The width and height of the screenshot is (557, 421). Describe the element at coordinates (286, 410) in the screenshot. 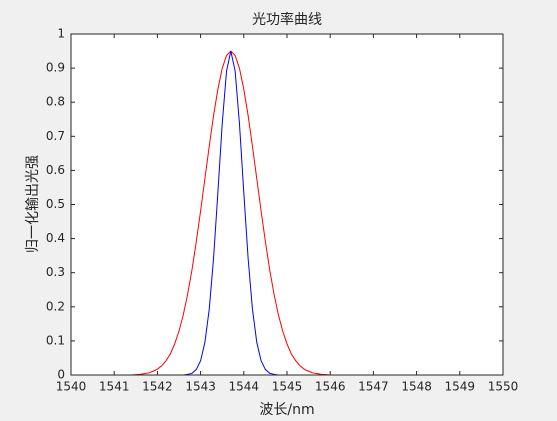

I see `x-axis-label: 波长/nm` at that location.